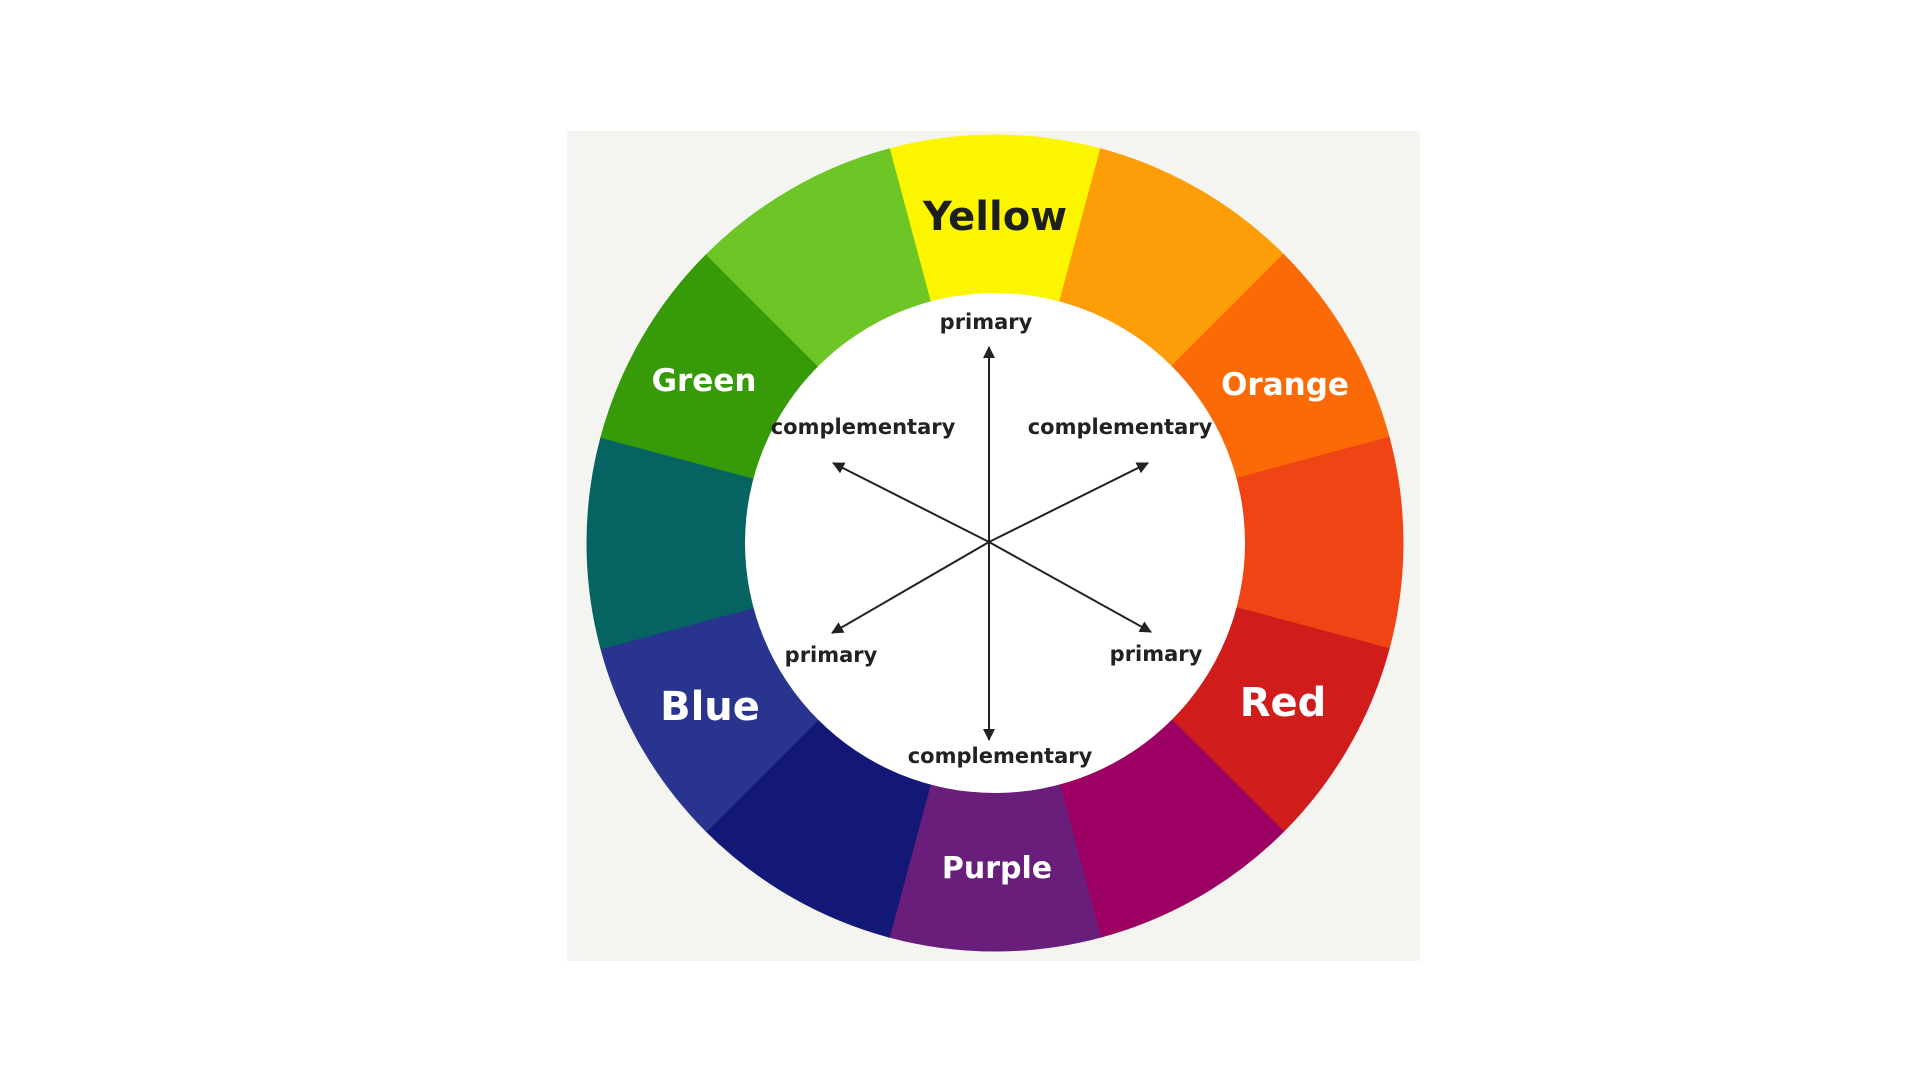 Image resolution: width=1920 pixels, height=1080 pixels. What do you see at coordinates (1285, 385) in the screenshot?
I see `label-orange: Orange` at bounding box center [1285, 385].